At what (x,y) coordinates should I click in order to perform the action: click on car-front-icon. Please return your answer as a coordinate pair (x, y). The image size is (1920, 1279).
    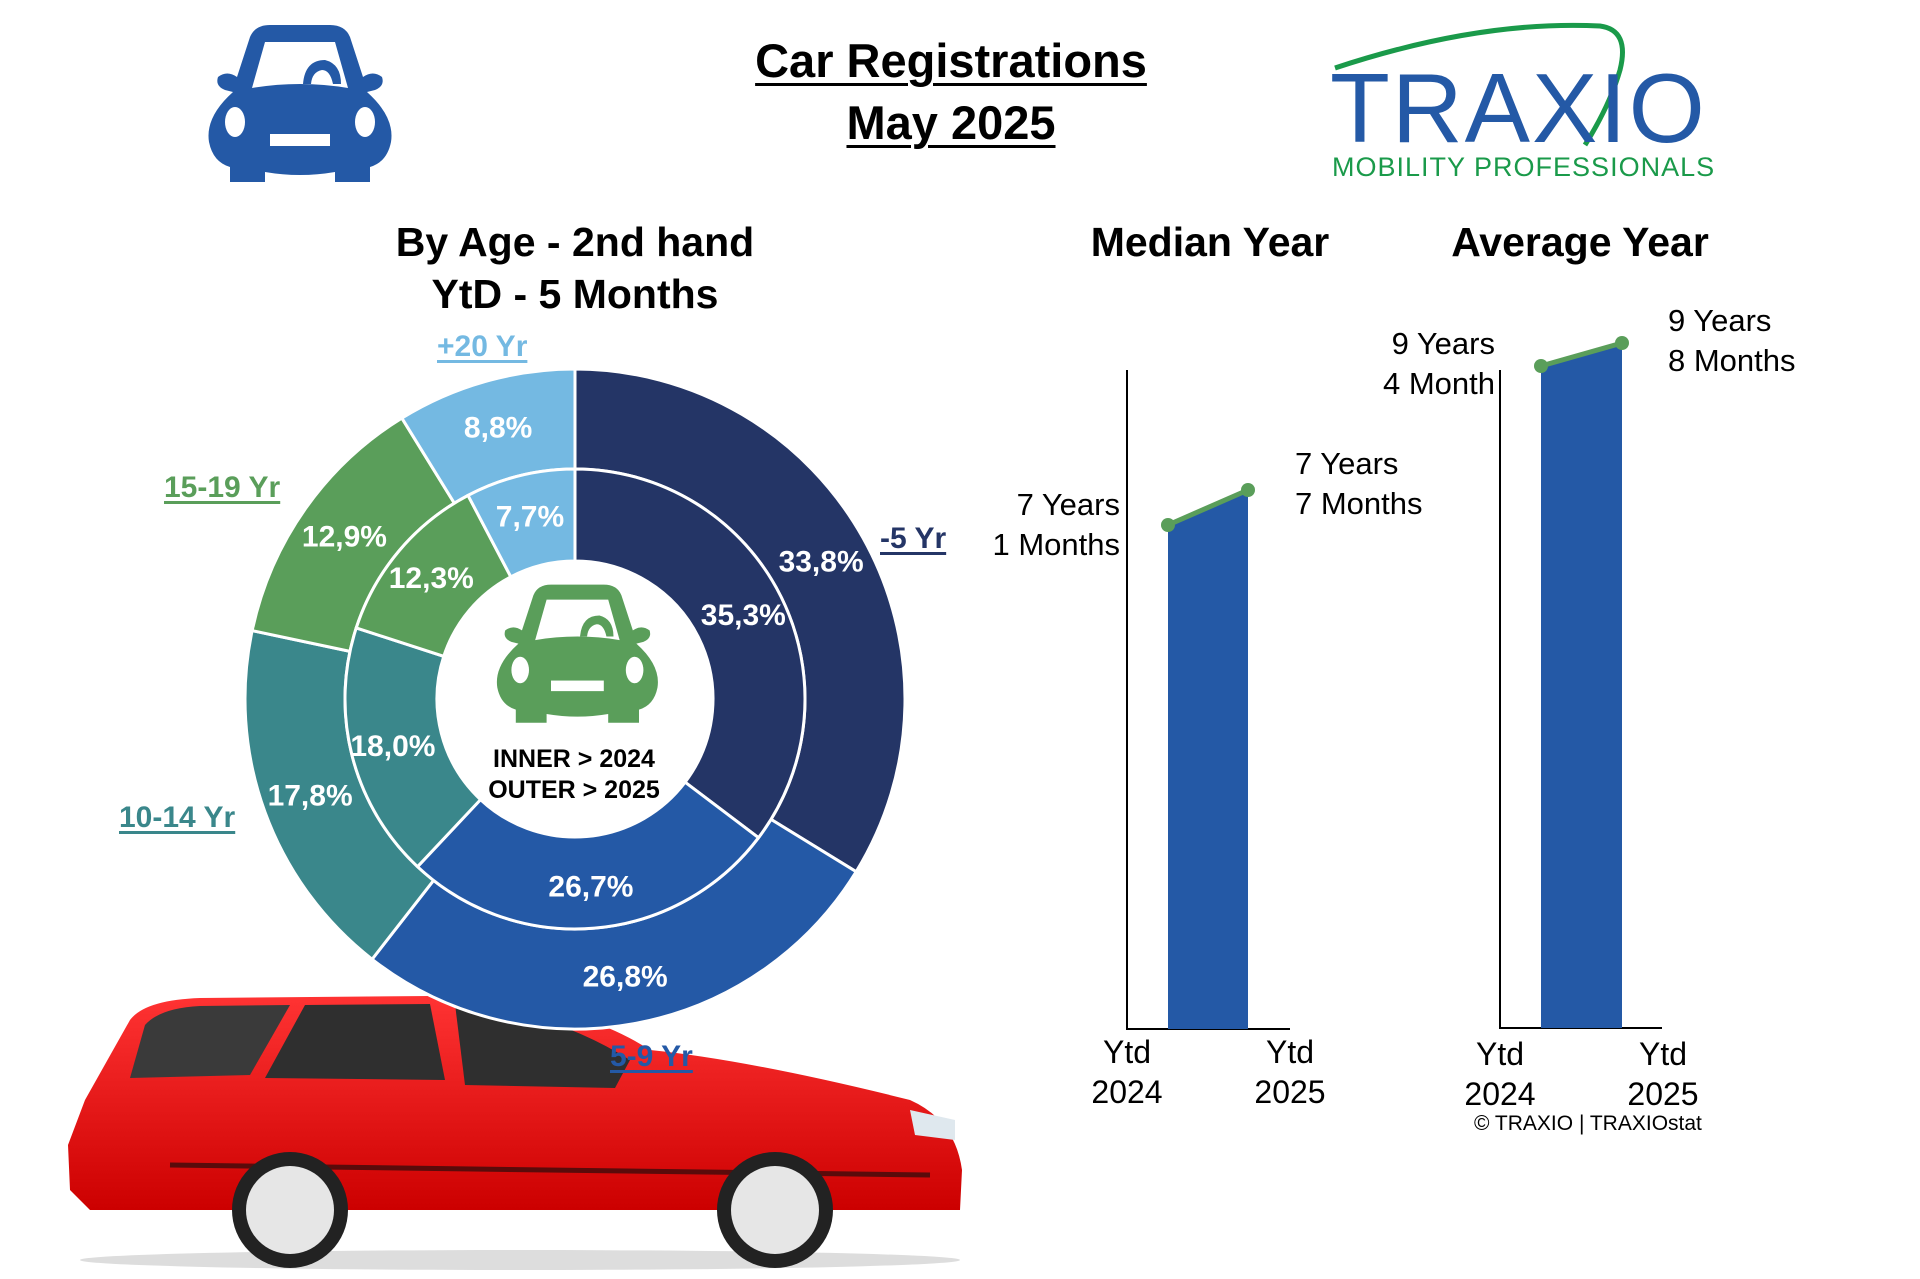
    Looking at the image, I should click on (300, 103).